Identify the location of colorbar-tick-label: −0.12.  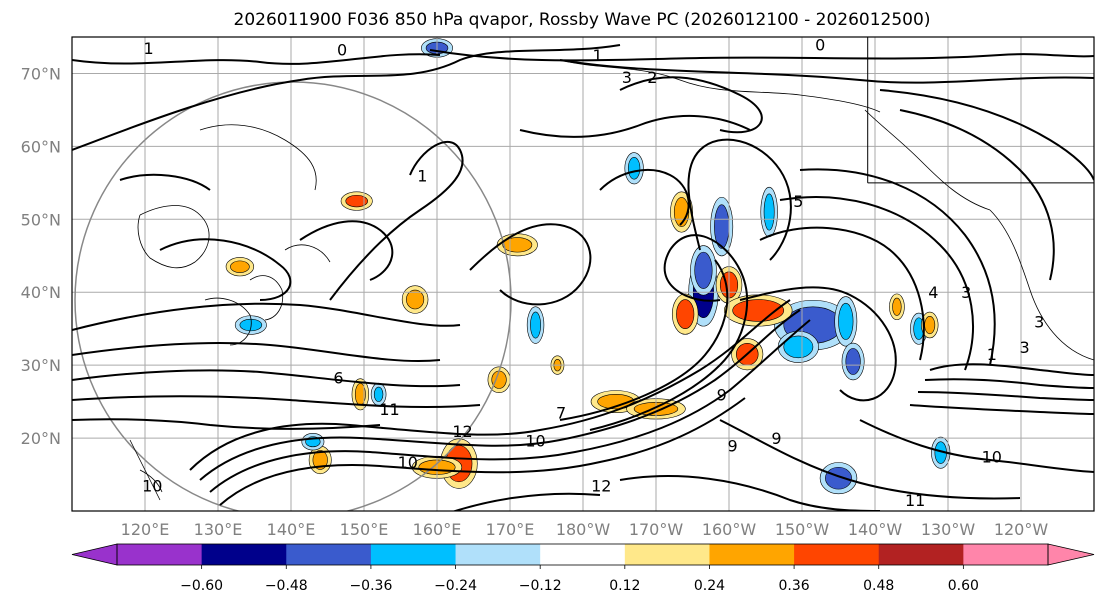
(540, 586).